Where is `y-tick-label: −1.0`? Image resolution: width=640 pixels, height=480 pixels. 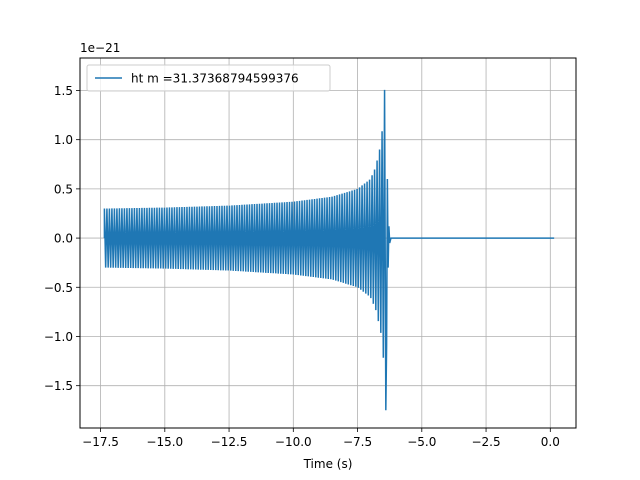 y-tick-label: −1.0 is located at coordinates (58, 337).